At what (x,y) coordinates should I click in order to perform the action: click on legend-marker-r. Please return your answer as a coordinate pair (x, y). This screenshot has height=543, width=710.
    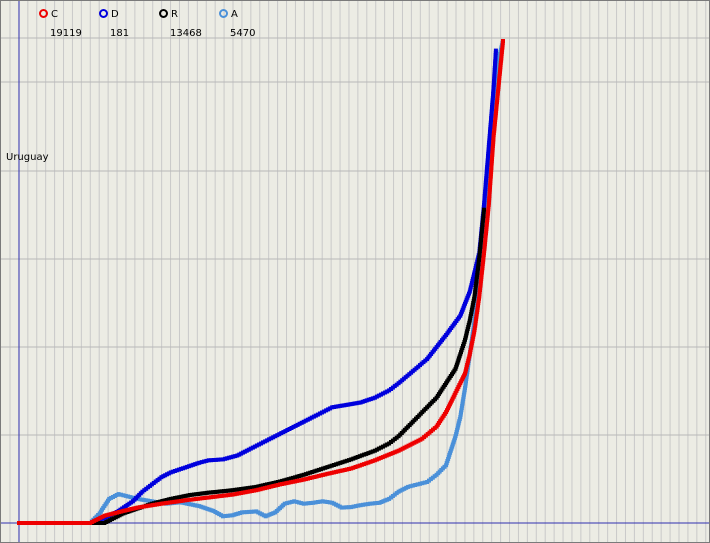
    Looking at the image, I should click on (163, 13).